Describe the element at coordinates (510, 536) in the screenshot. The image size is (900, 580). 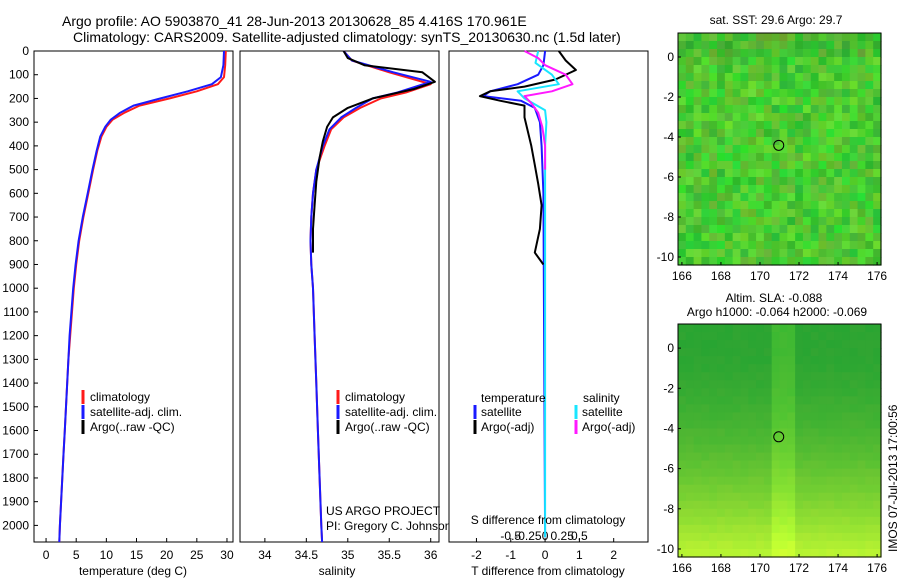
I see `x2-tick-label: -0.5` at that location.